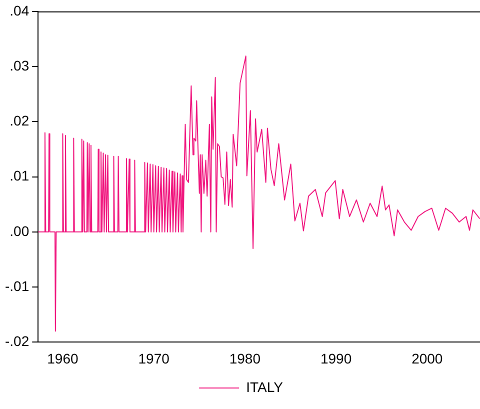 The width and height of the screenshot is (480, 409). I want to click on y-tick-label: .04, so click(20, 10).